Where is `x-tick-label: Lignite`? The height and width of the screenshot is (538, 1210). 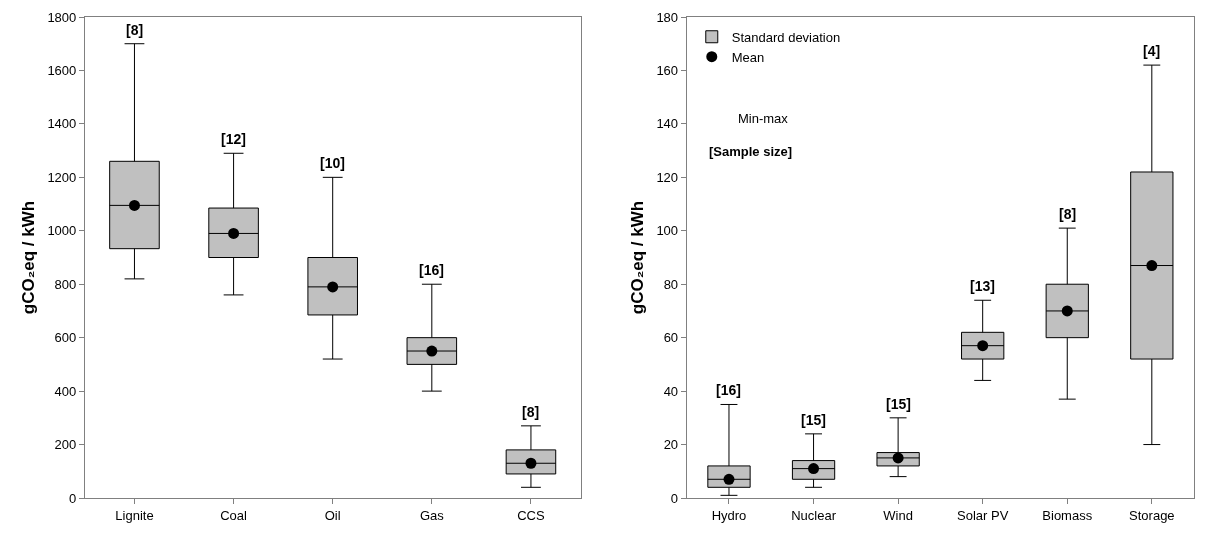
x-tick-label: Lignite is located at coordinates (134, 515).